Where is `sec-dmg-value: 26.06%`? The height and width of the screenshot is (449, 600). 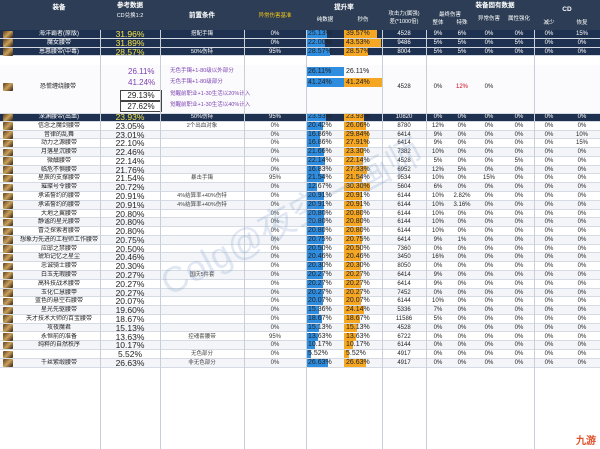 sec-dmg-value: 26.06% is located at coordinates (363, 125).